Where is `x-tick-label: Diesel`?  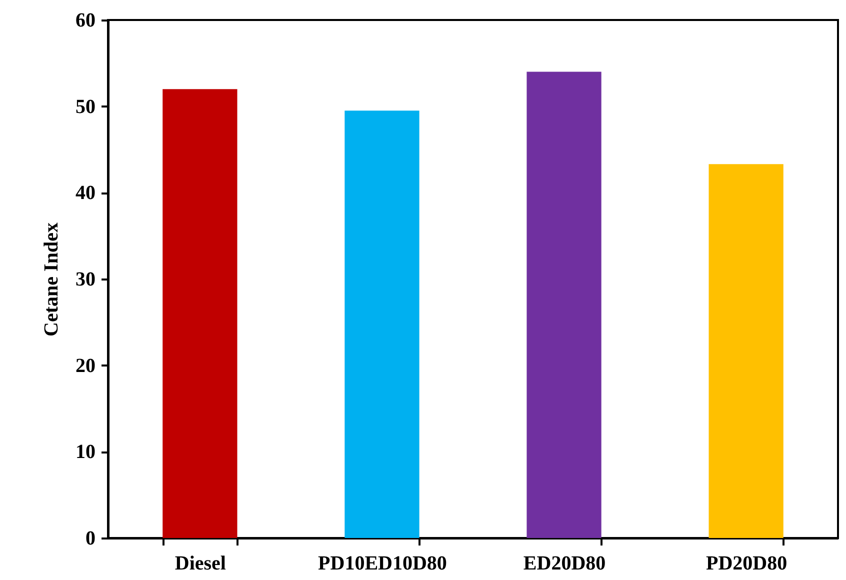 x-tick-label: Diesel is located at coordinates (200, 563).